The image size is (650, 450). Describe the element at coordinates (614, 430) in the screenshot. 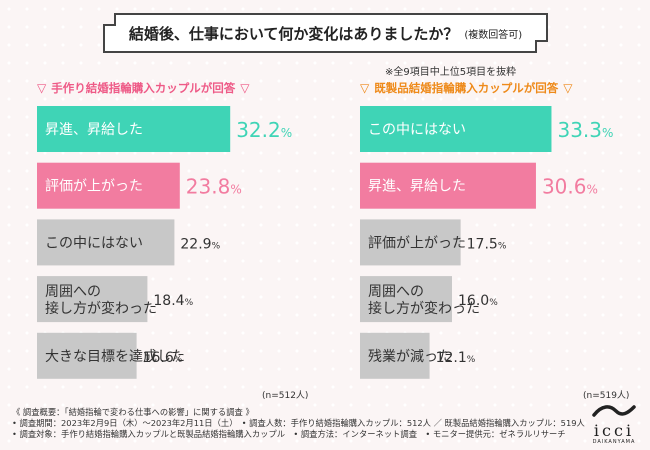

I see `logo-text: icci` at that location.